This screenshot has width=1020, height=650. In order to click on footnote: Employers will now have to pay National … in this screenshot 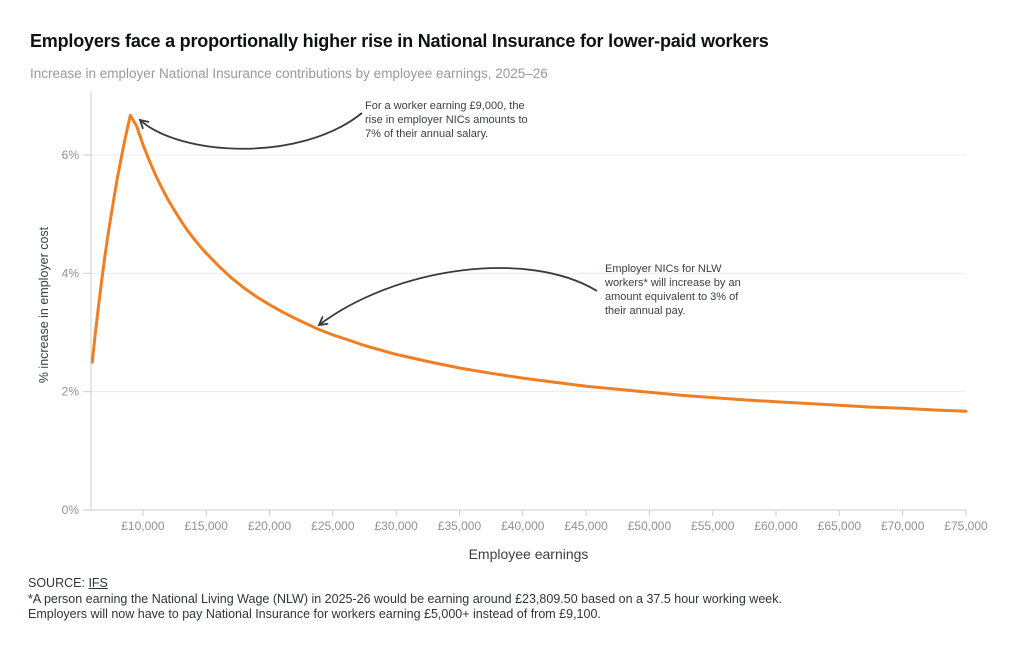, I will do `click(314, 614)`.